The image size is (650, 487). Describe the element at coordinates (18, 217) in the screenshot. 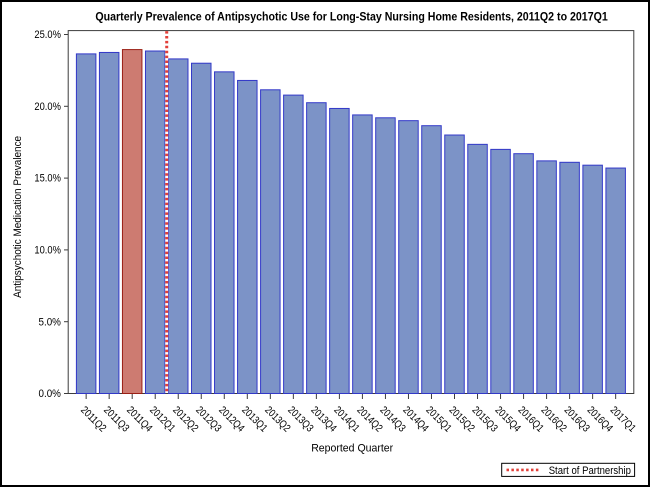

I see `svg-text:Antipsychotic Medication Preva: Antipsychotic Medication Prevalence` at that location.